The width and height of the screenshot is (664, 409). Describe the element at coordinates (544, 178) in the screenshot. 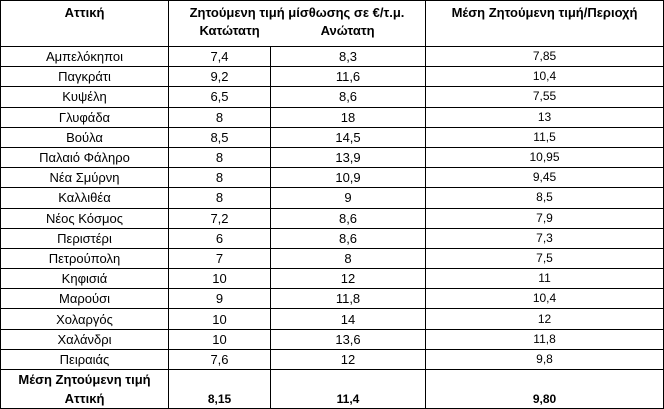

I see `cell-avg: 9,45` at that location.